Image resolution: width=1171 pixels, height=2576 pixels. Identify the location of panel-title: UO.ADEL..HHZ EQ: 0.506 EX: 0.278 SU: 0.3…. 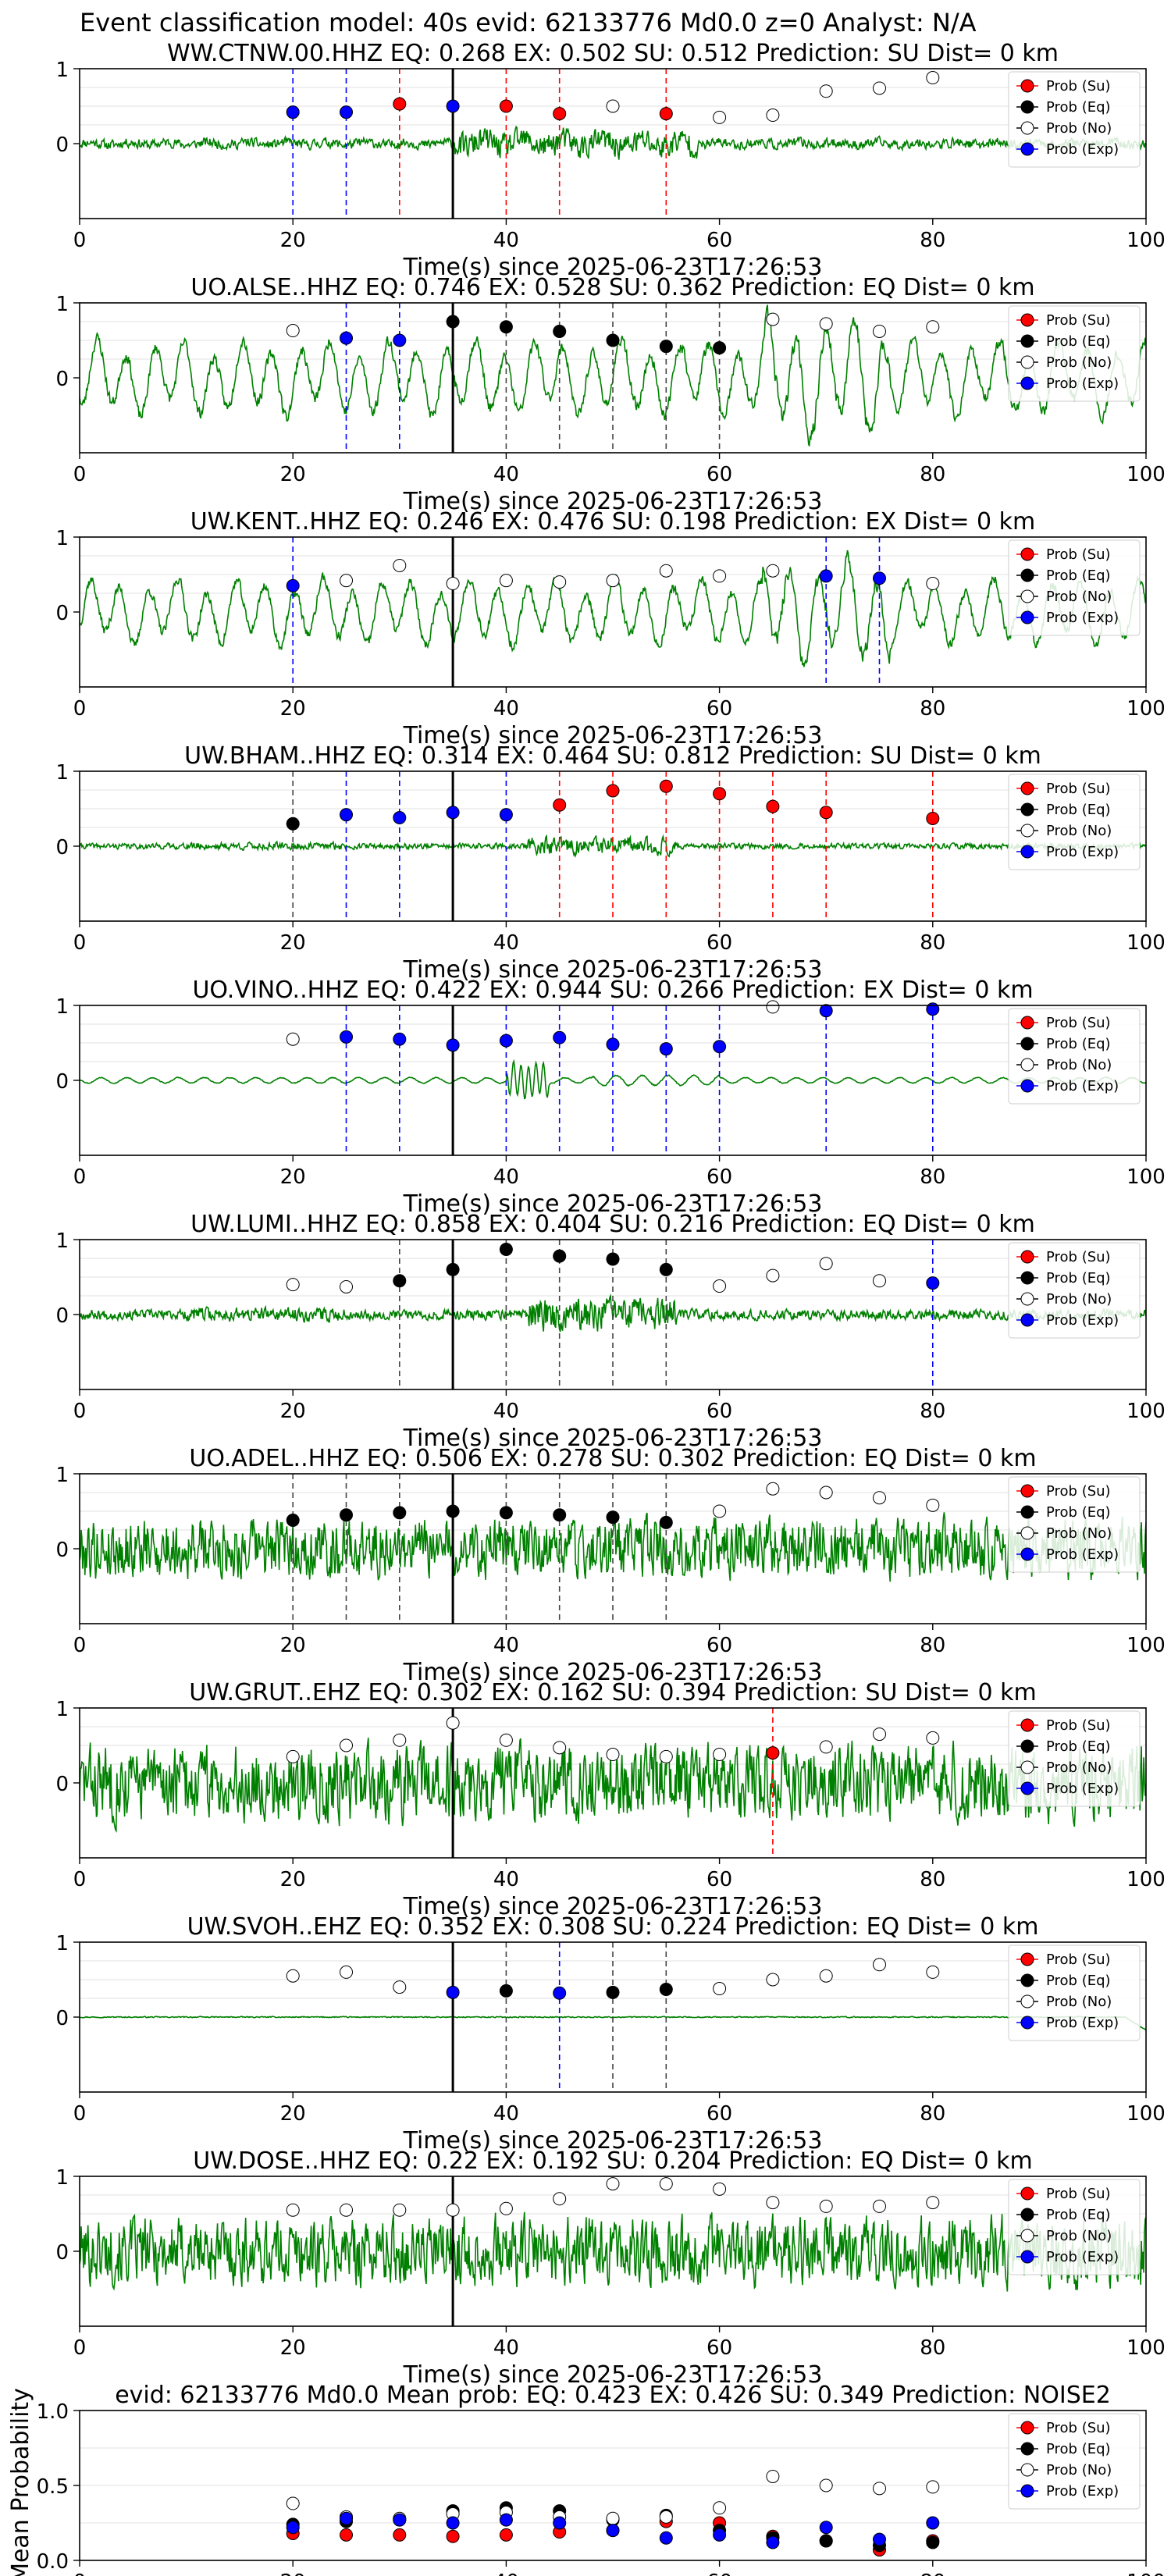
(612, 1458).